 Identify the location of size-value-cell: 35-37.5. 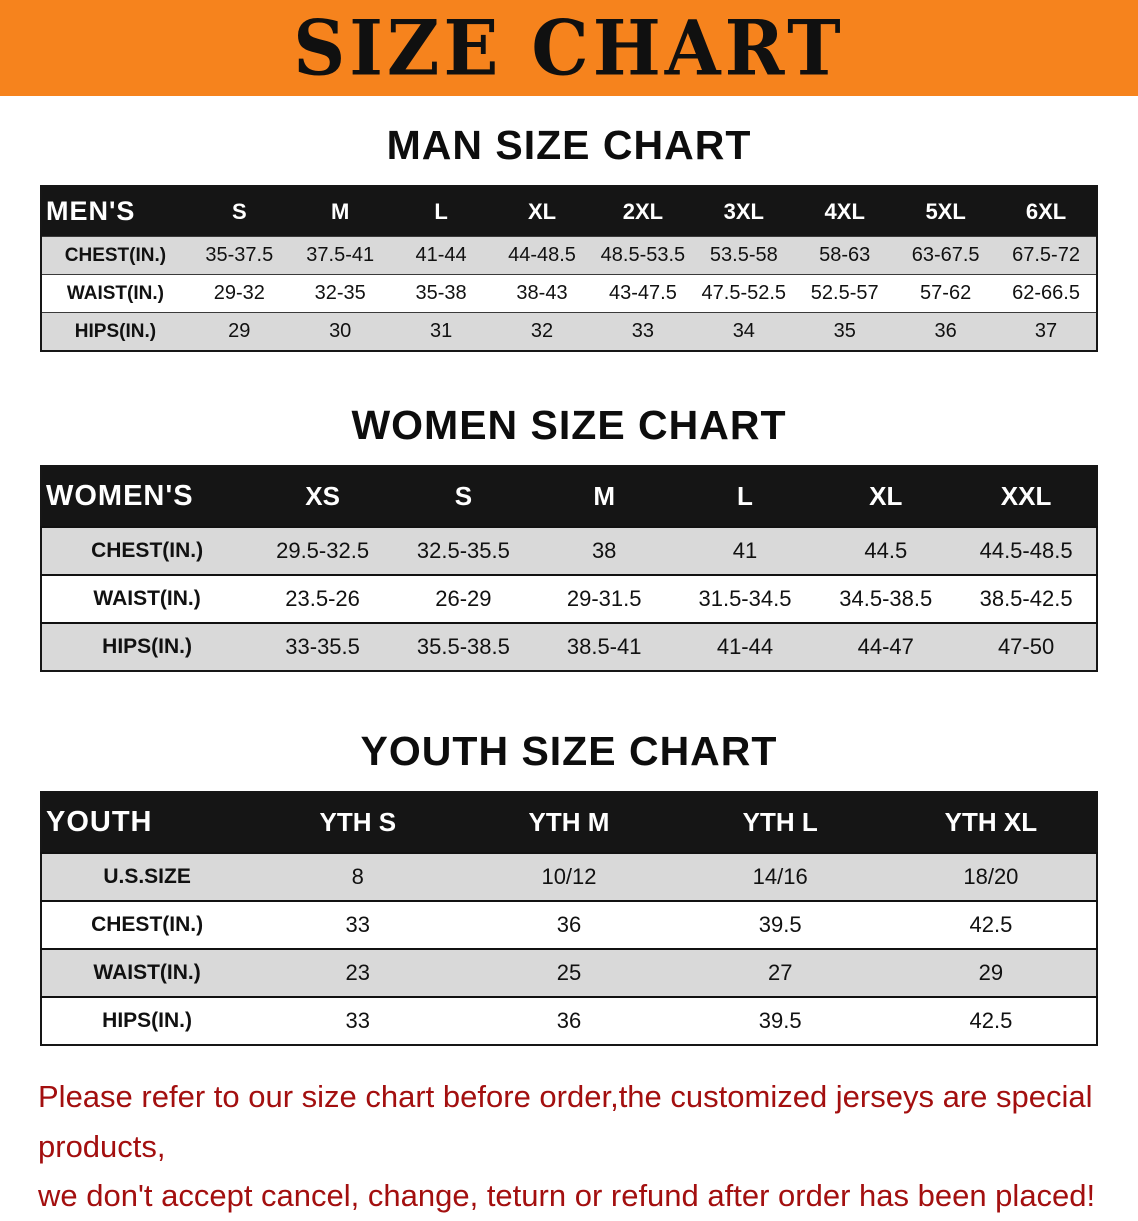
(239, 255).